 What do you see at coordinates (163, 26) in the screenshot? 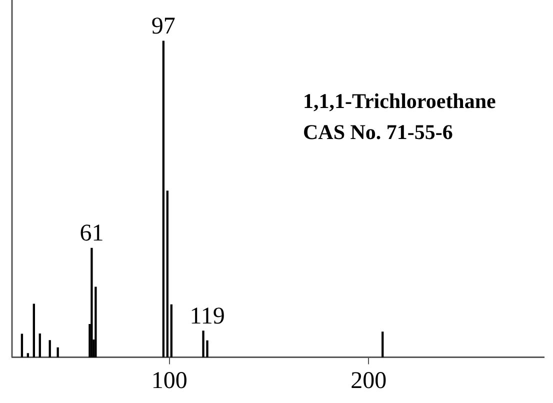
I see `annotation: 97` at bounding box center [163, 26].